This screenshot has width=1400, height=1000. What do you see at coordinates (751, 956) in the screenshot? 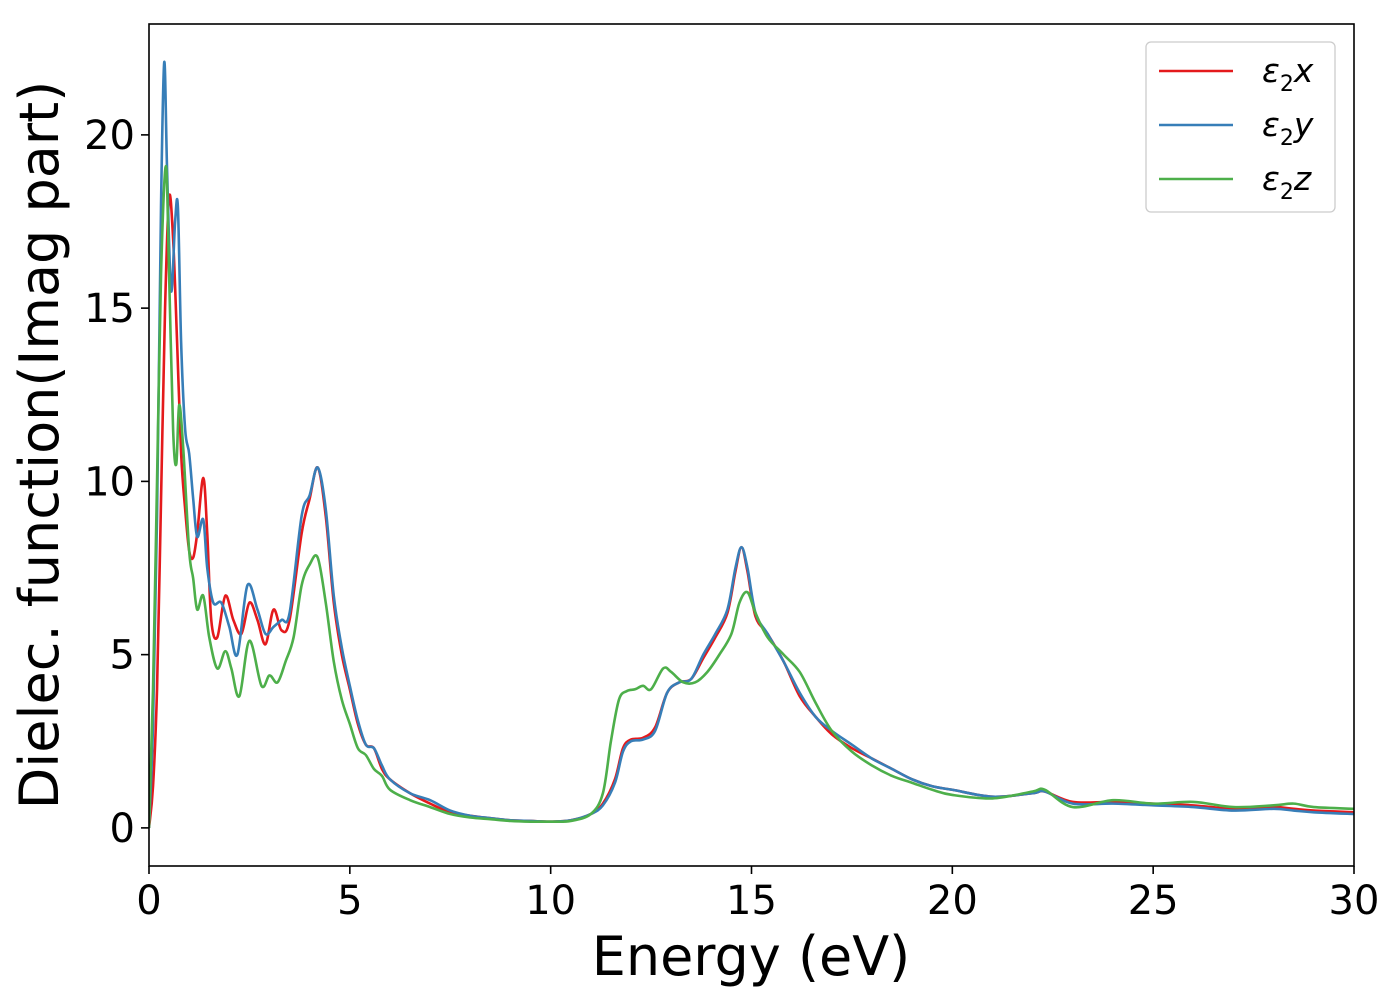
I see `x-axis-label: Energy (eV)` at bounding box center [751, 956].